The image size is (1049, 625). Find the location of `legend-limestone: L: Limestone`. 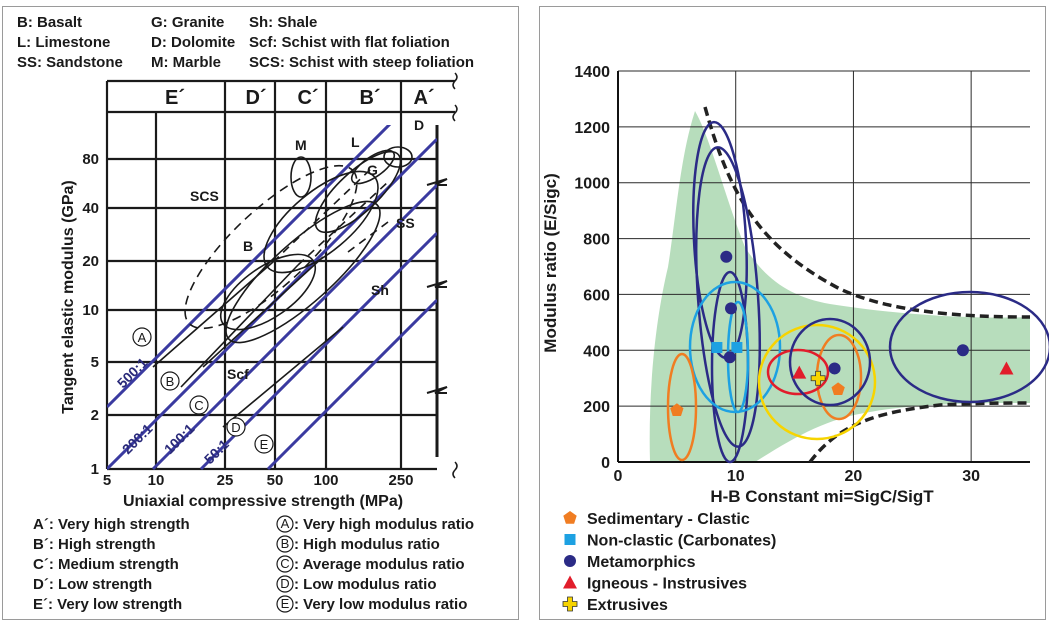

legend-limestone: L: Limestone is located at coordinates (63, 42).